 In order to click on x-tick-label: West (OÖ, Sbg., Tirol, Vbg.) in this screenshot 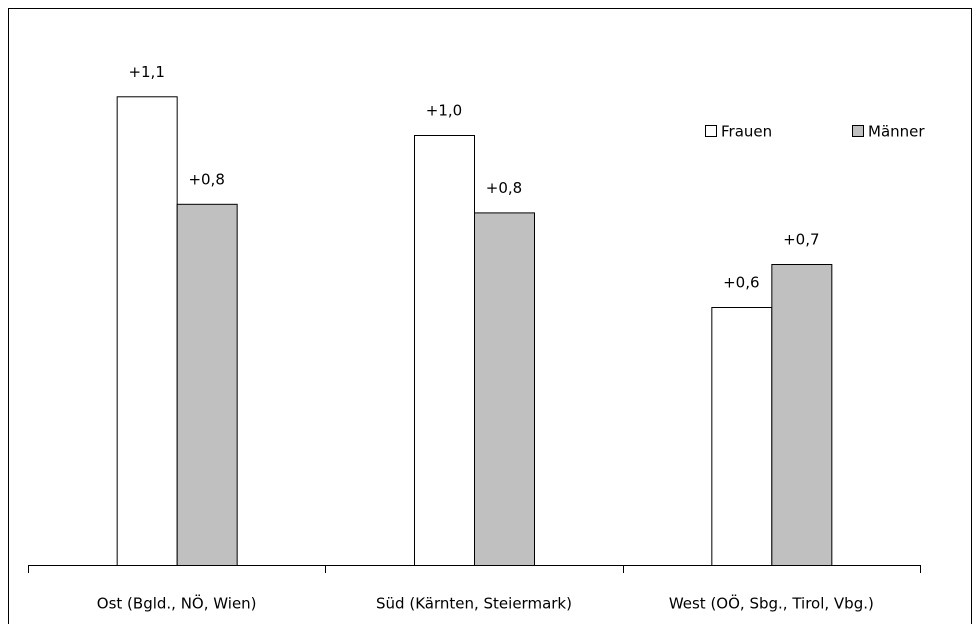, I will do `click(771, 603)`.